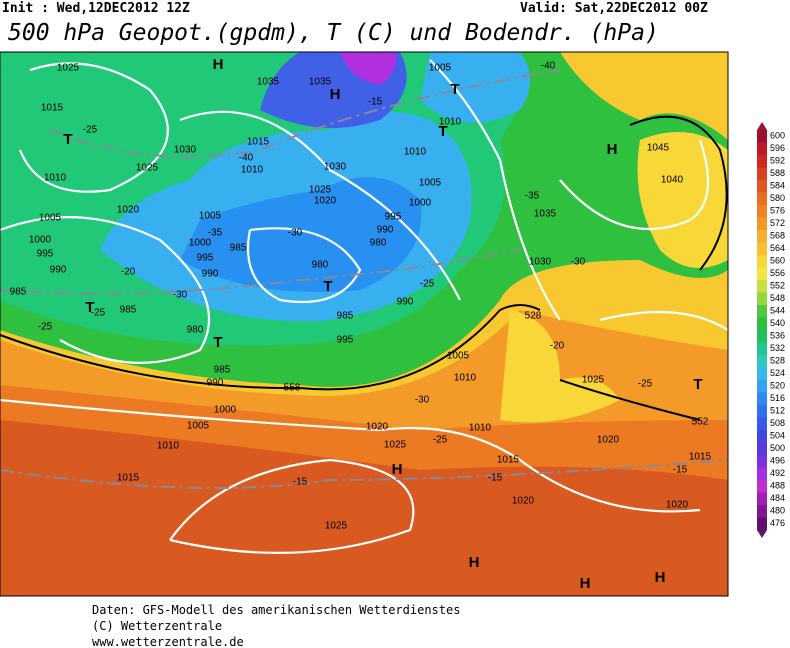  I want to click on legend-label: 500, so click(777, 448).